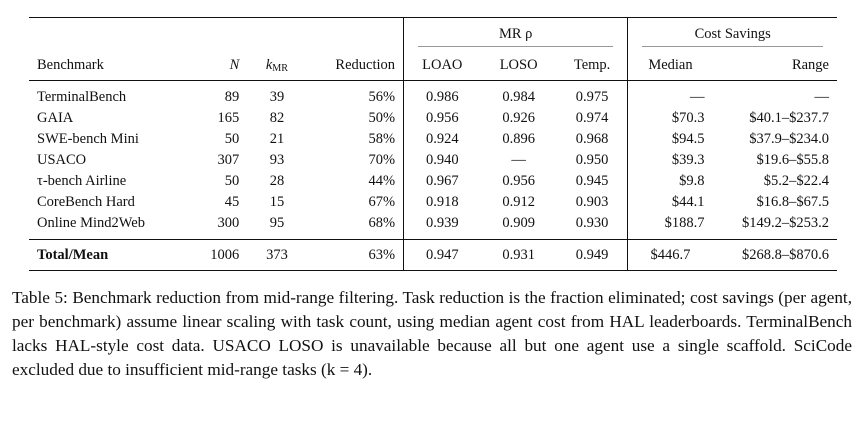 The height and width of the screenshot is (427, 863). What do you see at coordinates (382, 139) in the screenshot?
I see `cell-reduction: 58%` at bounding box center [382, 139].